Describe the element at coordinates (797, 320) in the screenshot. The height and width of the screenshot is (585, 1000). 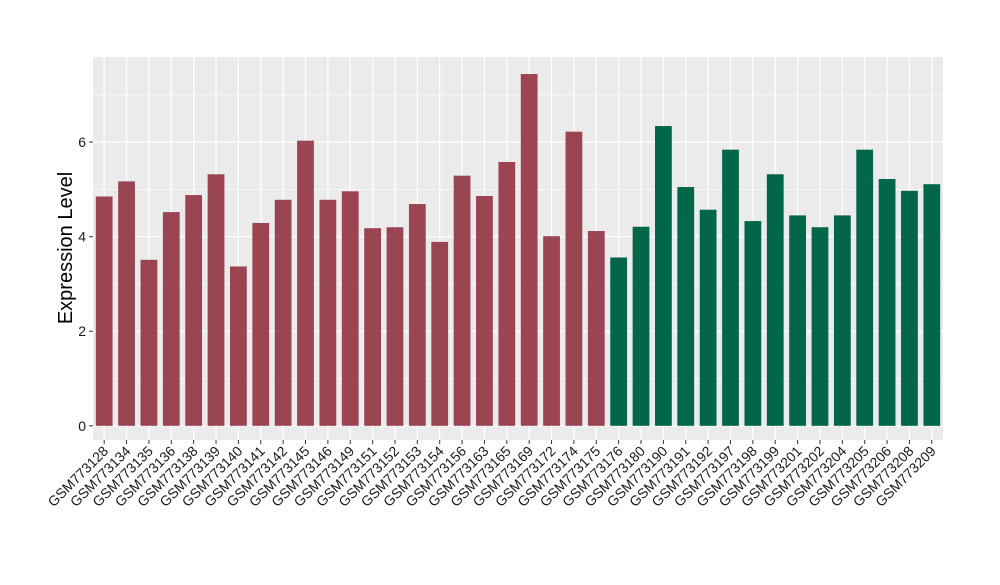
I see `bar-GSM773201` at that location.